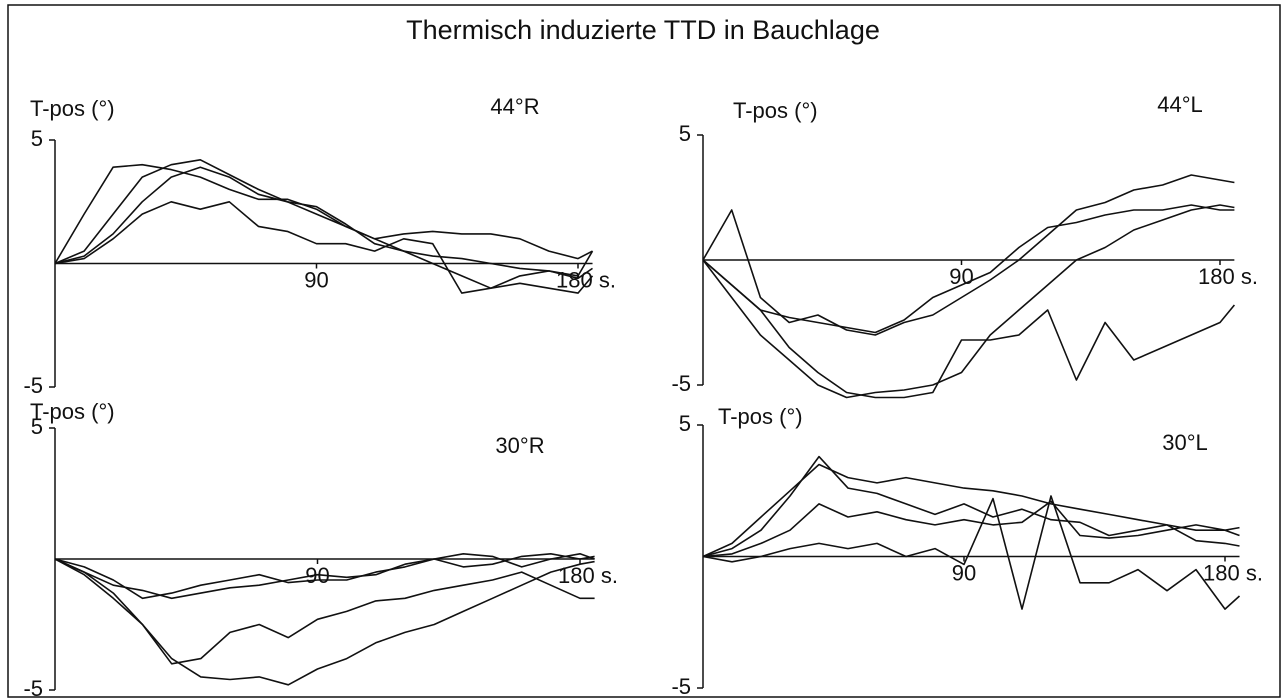  I want to click on panel-title: 44°R, so click(514, 106).